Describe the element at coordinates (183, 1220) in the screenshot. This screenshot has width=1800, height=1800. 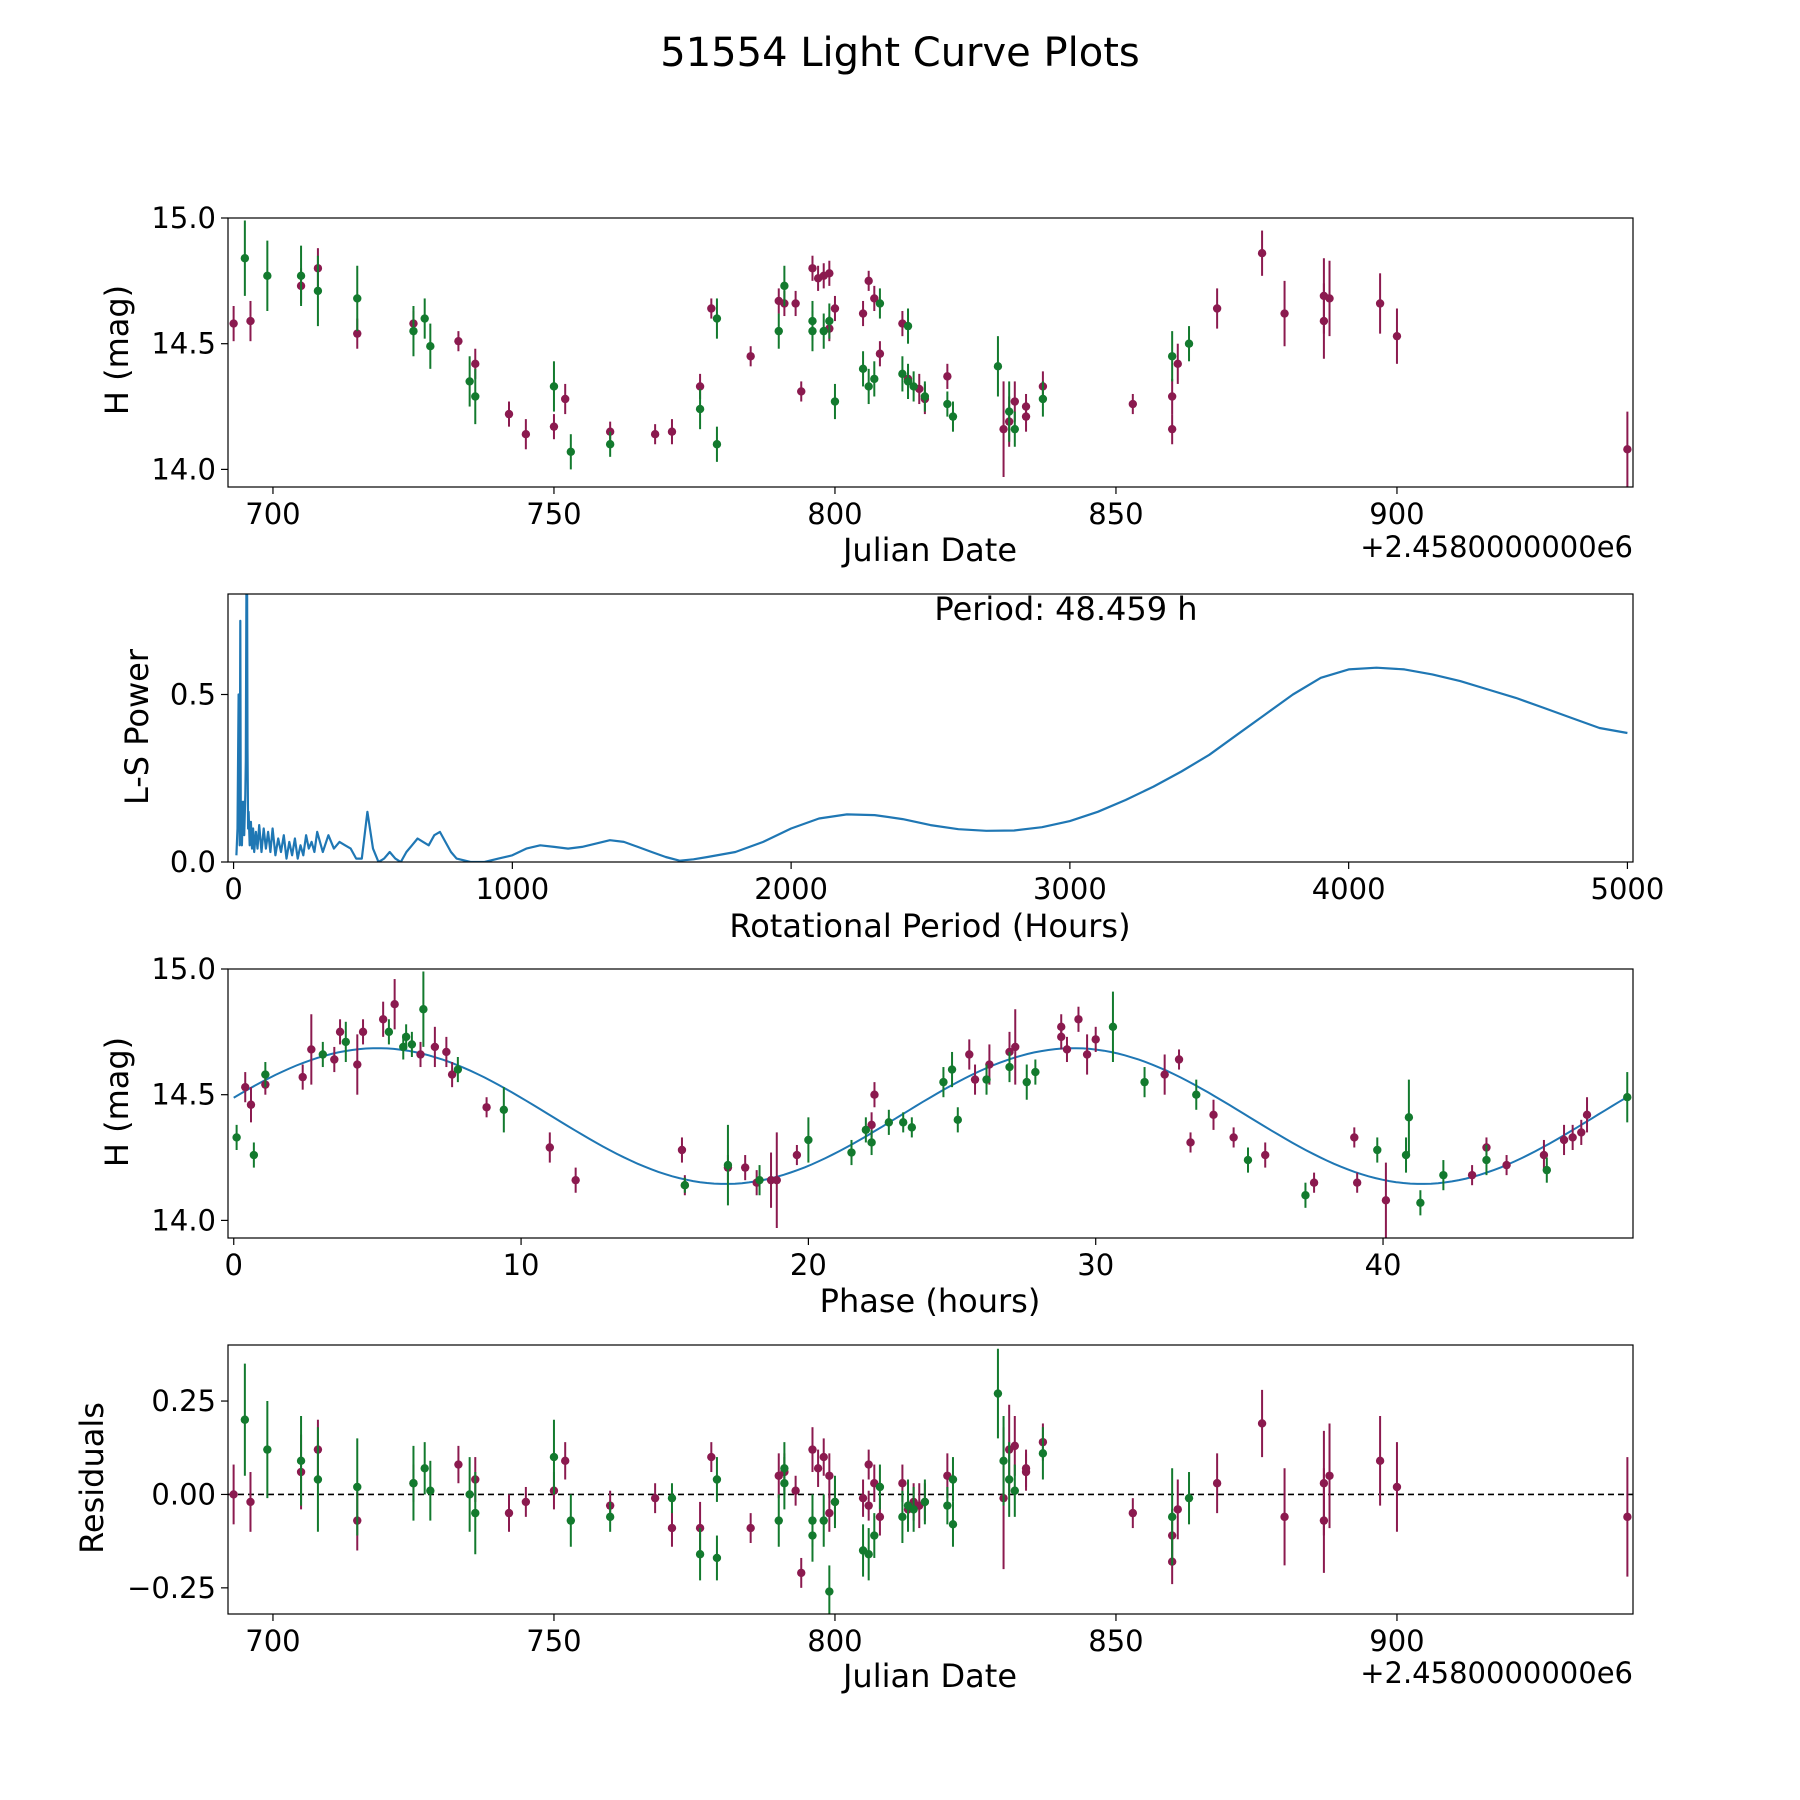
I see `phase-ytick-label: 14.0` at that location.